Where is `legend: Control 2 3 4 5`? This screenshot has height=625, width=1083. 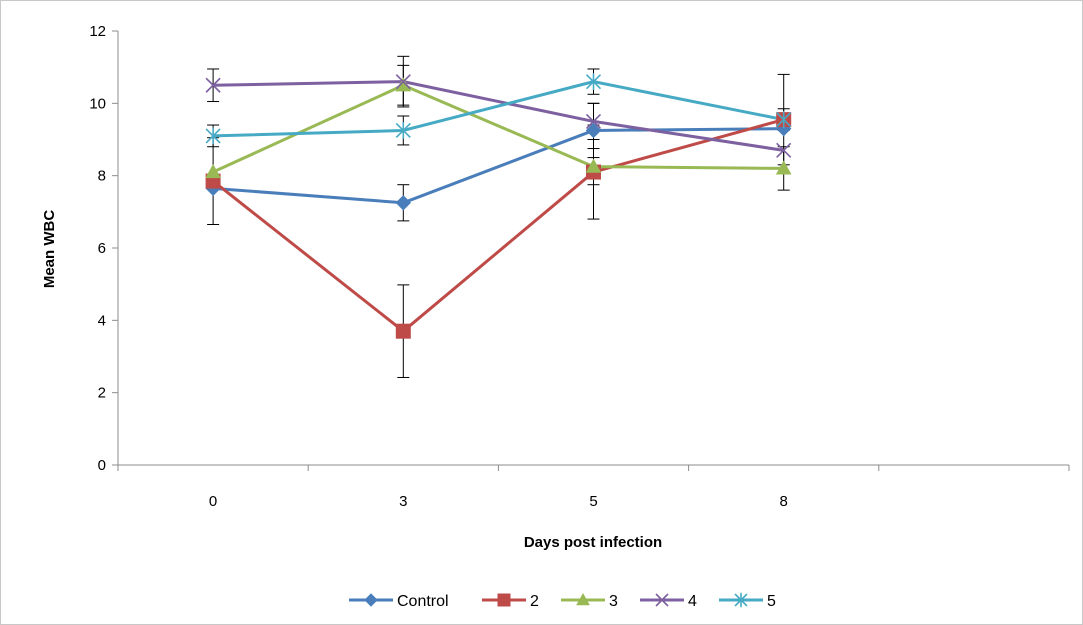 legend: Control 2 3 4 5 is located at coordinates (562, 601).